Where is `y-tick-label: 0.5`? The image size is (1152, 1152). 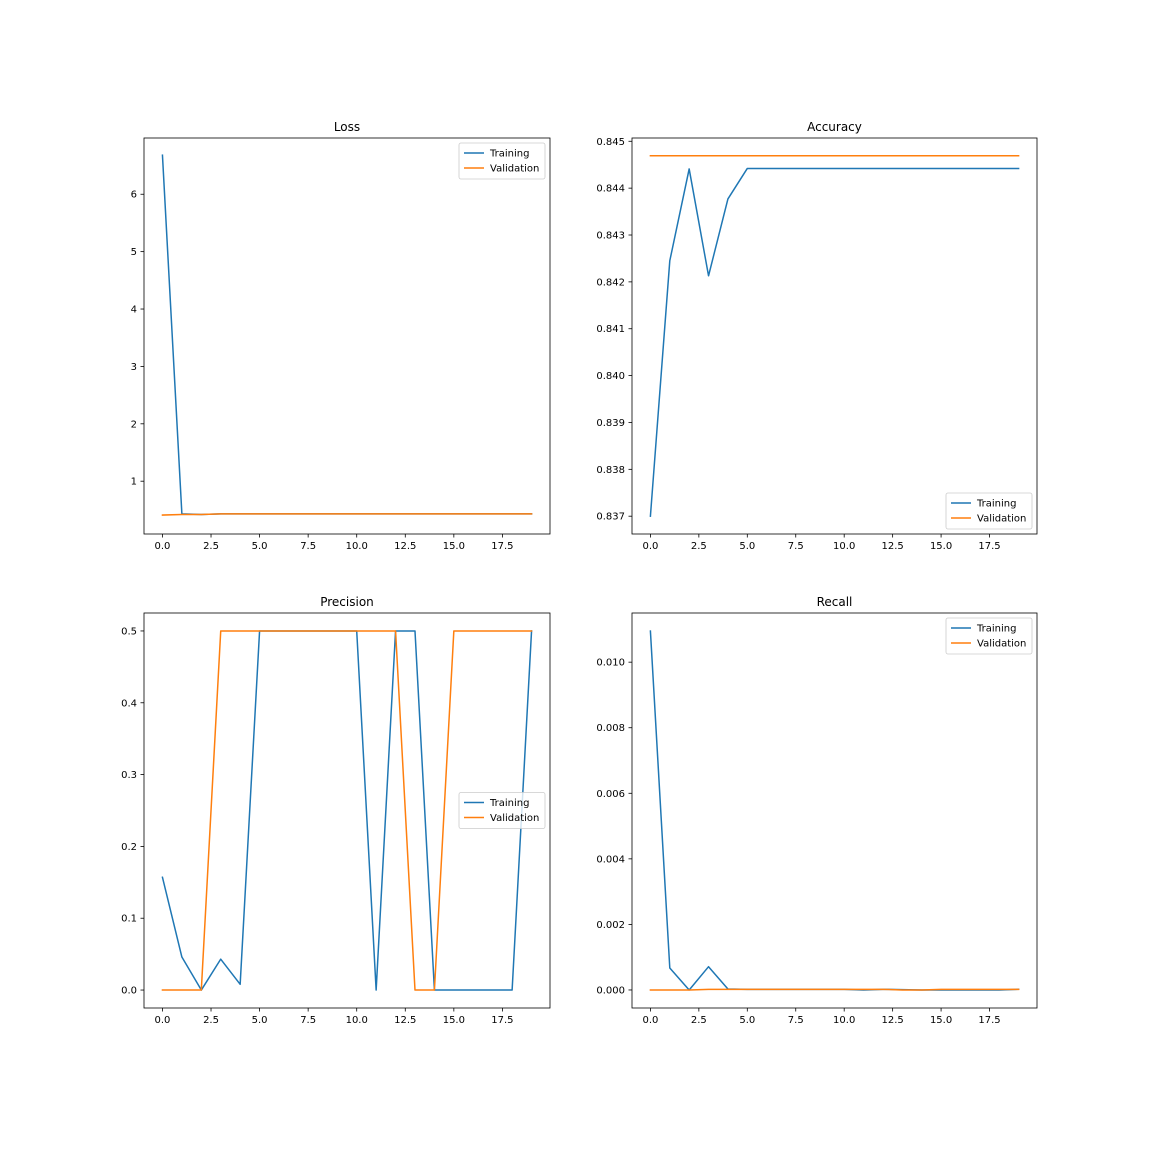
y-tick-label: 0.5 is located at coordinates (129, 631).